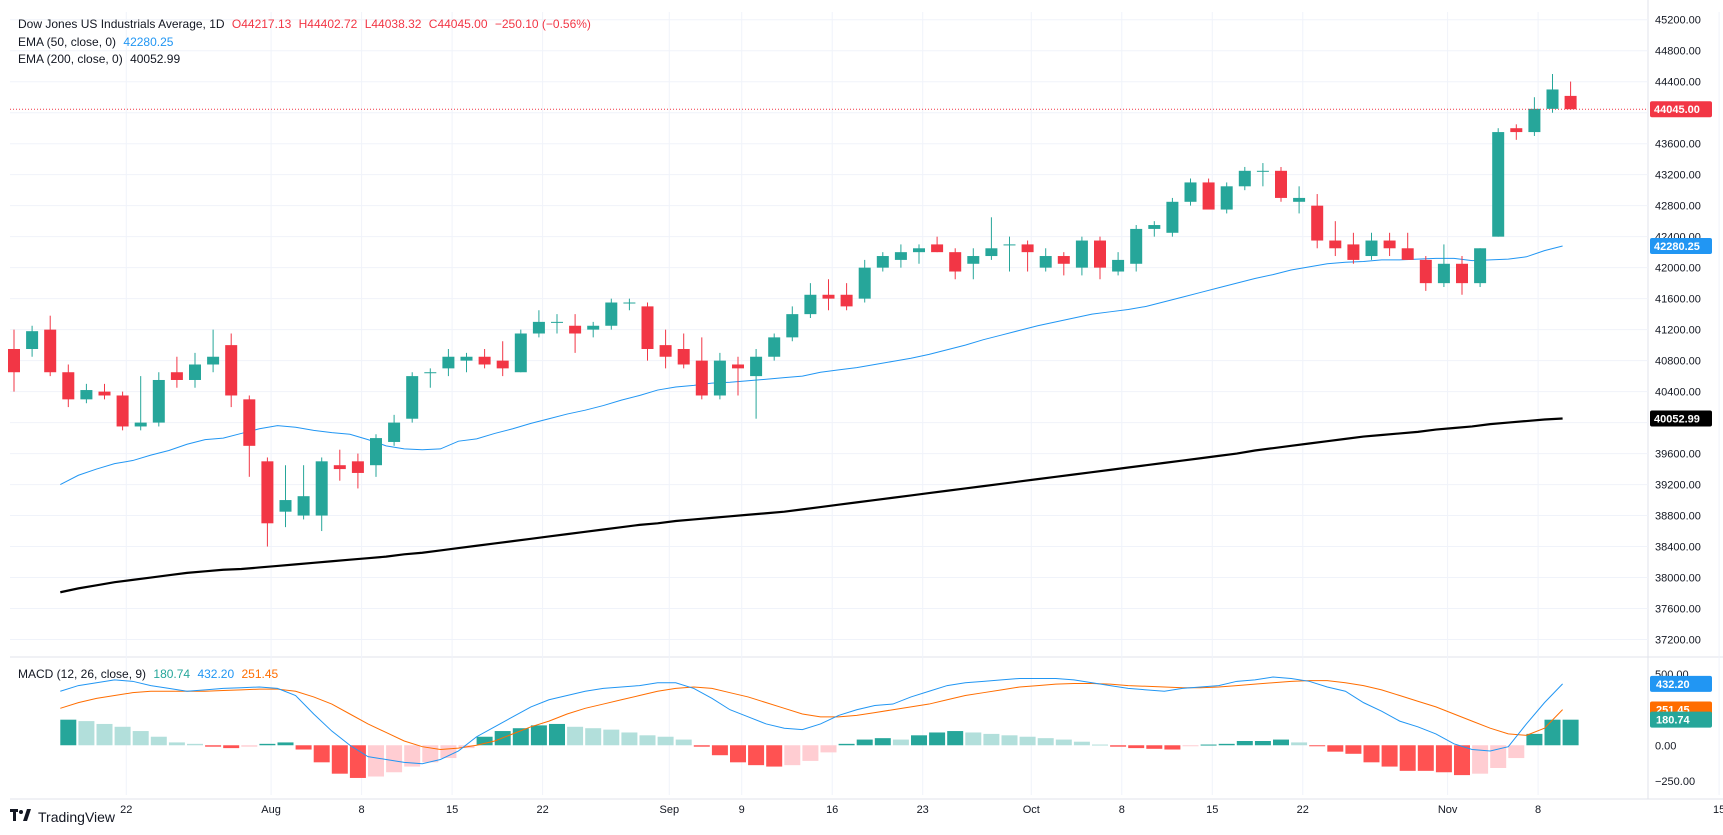 The height and width of the screenshot is (835, 1723). What do you see at coordinates (1678, 486) in the screenshot?
I see `price-tick-label: 39200.00` at bounding box center [1678, 486].